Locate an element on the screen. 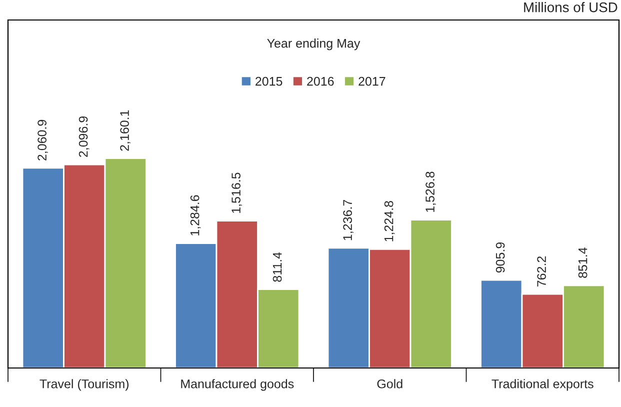  data-label: 1,516.5 is located at coordinates (237, 192).